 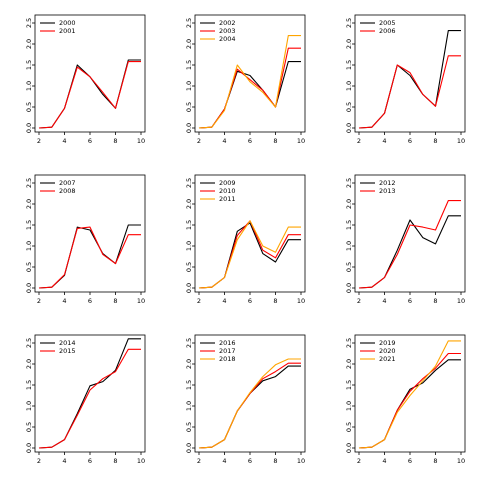 I want to click on legend-label-2017: 2017, so click(x=227, y=351).